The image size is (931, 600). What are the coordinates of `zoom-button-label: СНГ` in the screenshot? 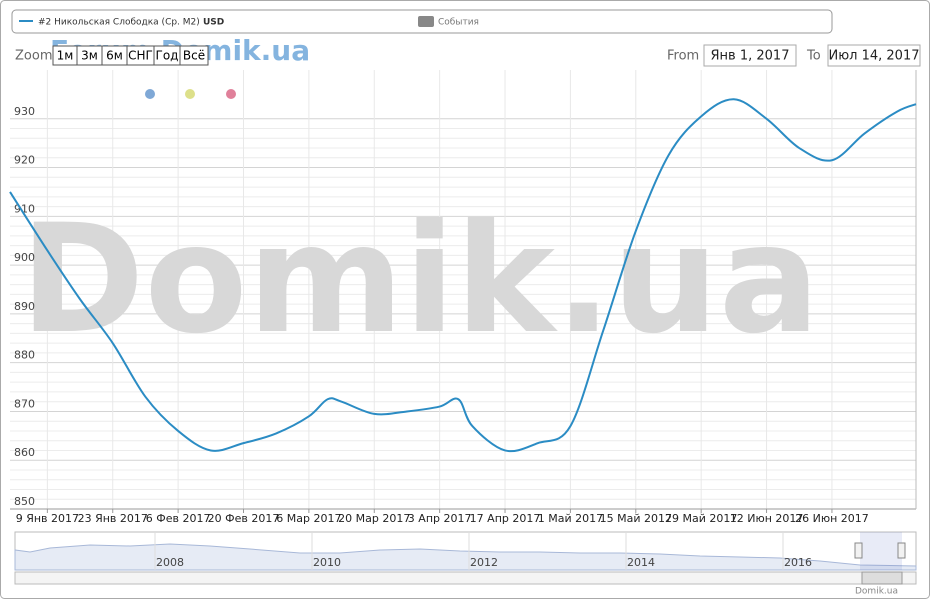 It's located at (140, 56).